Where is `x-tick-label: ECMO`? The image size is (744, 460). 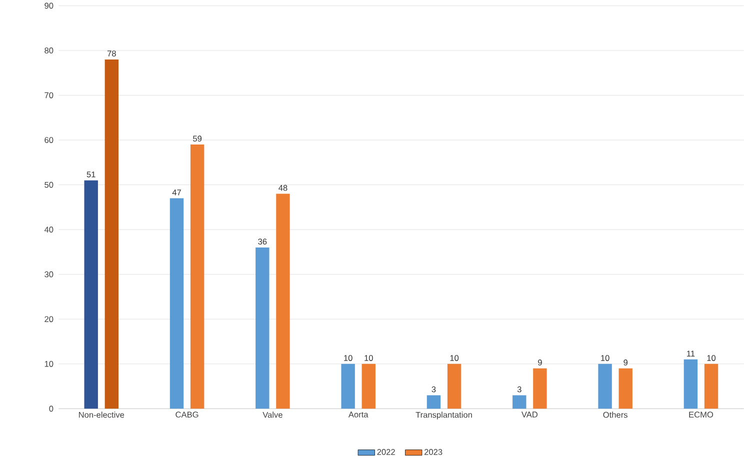 x-tick-label: ECMO is located at coordinates (701, 415).